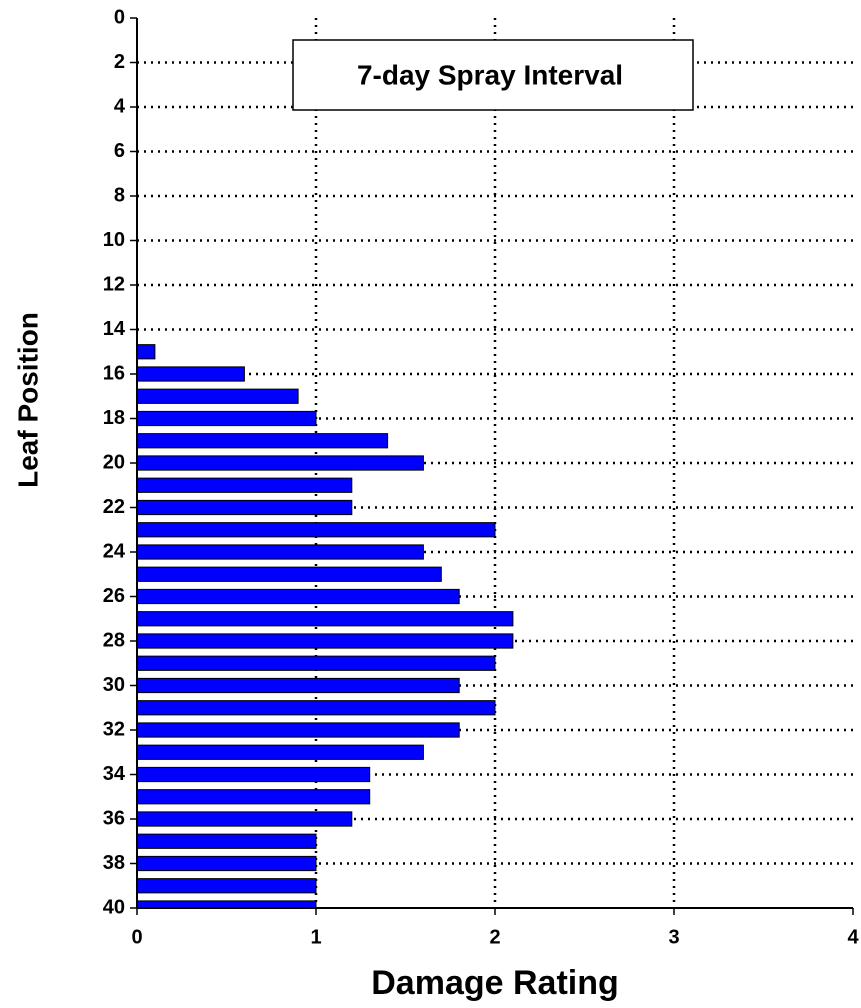 The width and height of the screenshot is (861, 1008). What do you see at coordinates (114, 774) in the screenshot?
I see `y-tick-label: 34` at bounding box center [114, 774].